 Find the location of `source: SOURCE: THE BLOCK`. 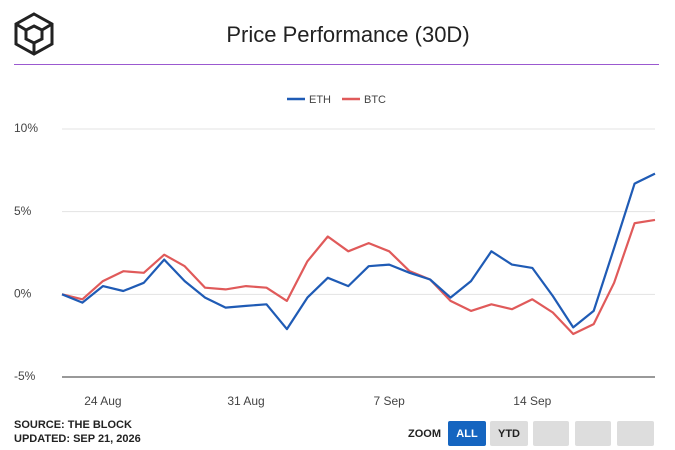

source: SOURCE: THE BLOCK is located at coordinates (73, 425).